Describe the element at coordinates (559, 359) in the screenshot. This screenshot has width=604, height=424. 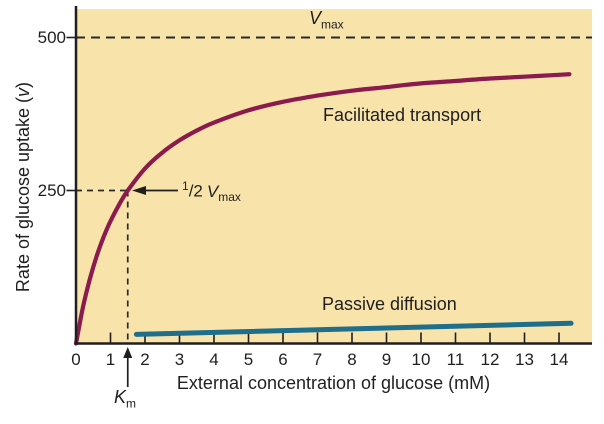
I see `x-tick-label: 14` at that location.